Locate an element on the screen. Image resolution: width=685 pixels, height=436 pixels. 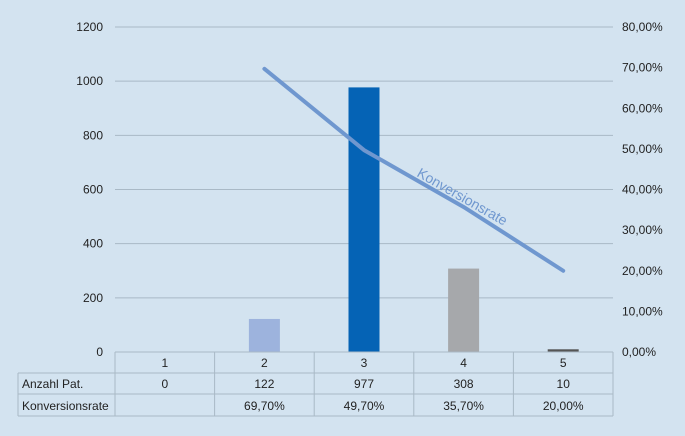
data-table-value: 49,70% is located at coordinates (364, 406).